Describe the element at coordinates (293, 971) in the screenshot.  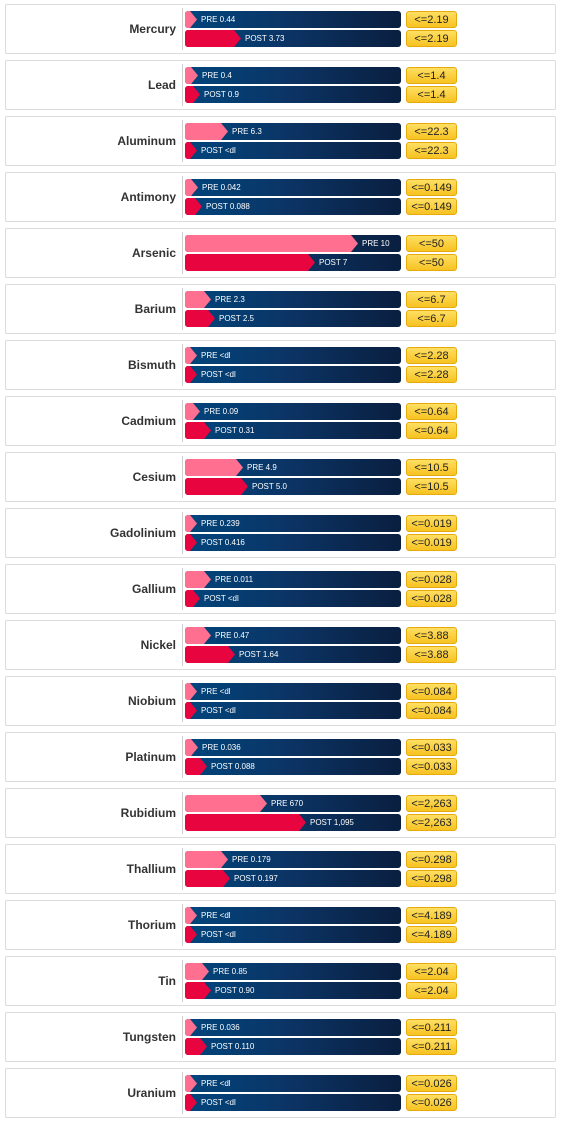
I see `pre-bar-track: PRE 0.85` at that location.